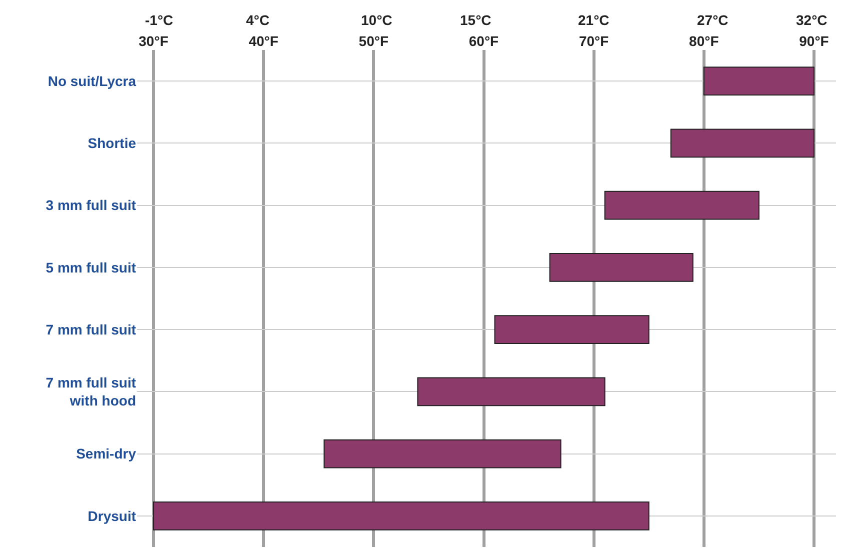  Describe the element at coordinates (91, 267) in the screenshot. I see `y-tick-label: 5 mm full suit` at that location.